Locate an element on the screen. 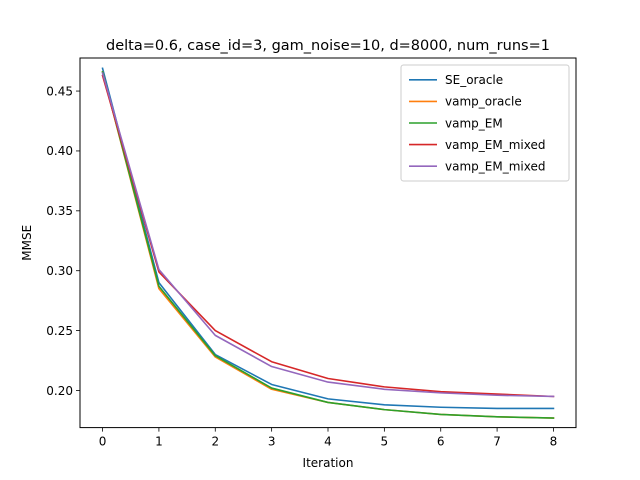  y-tick-label: 0.25 is located at coordinates (59, 331).